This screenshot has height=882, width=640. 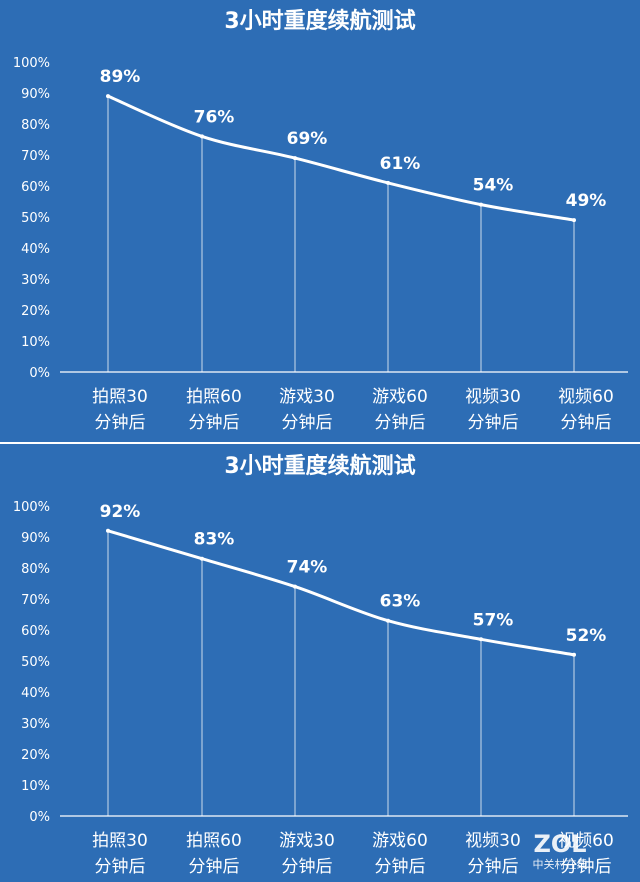 I want to click on data-label: 54%, so click(x=493, y=186).